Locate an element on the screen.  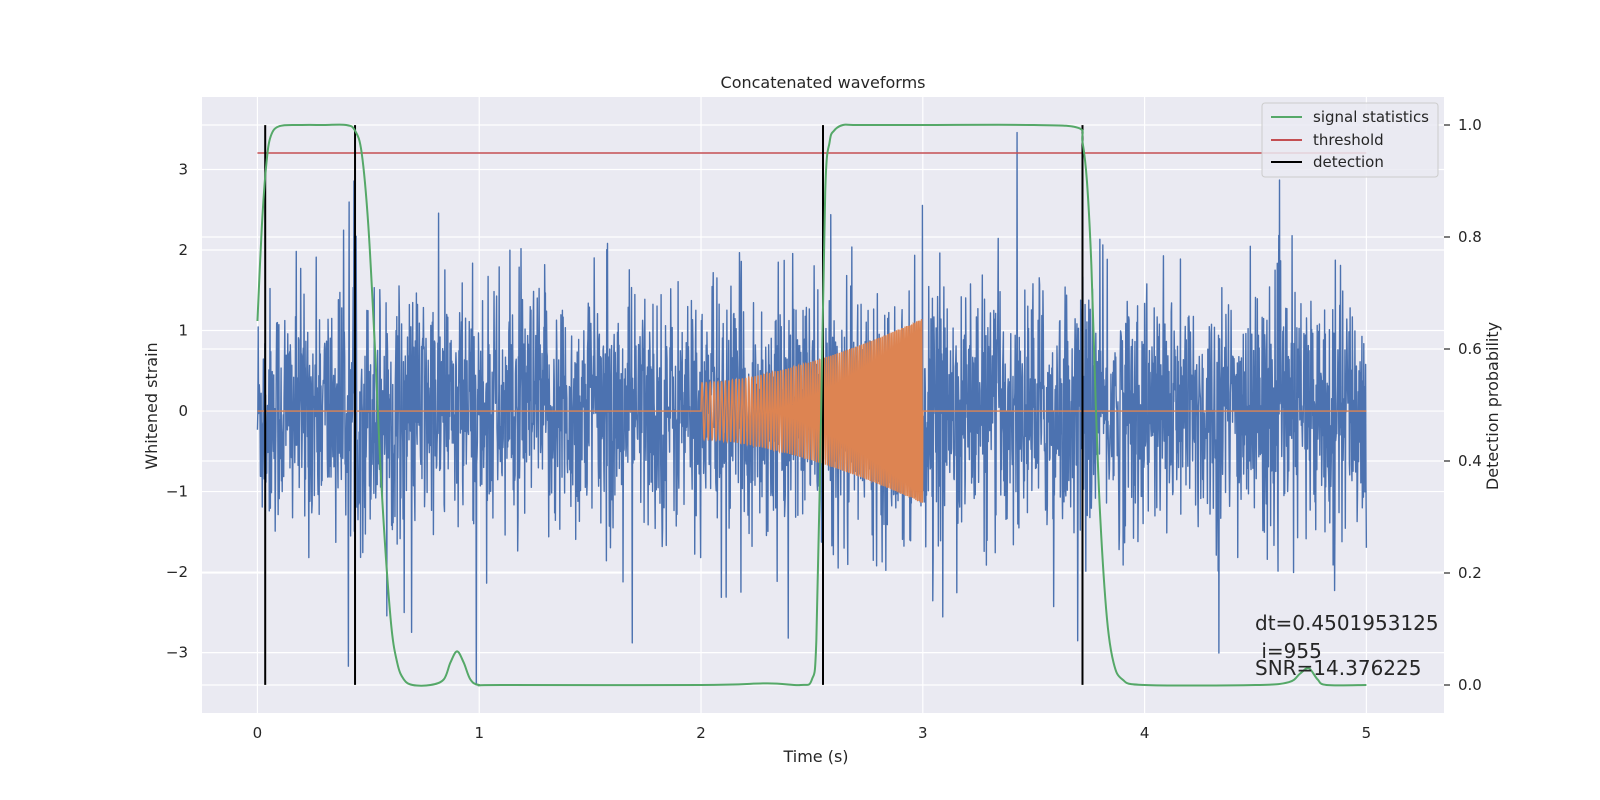
y2-tick-label: 0.8 is located at coordinates (1470, 237).